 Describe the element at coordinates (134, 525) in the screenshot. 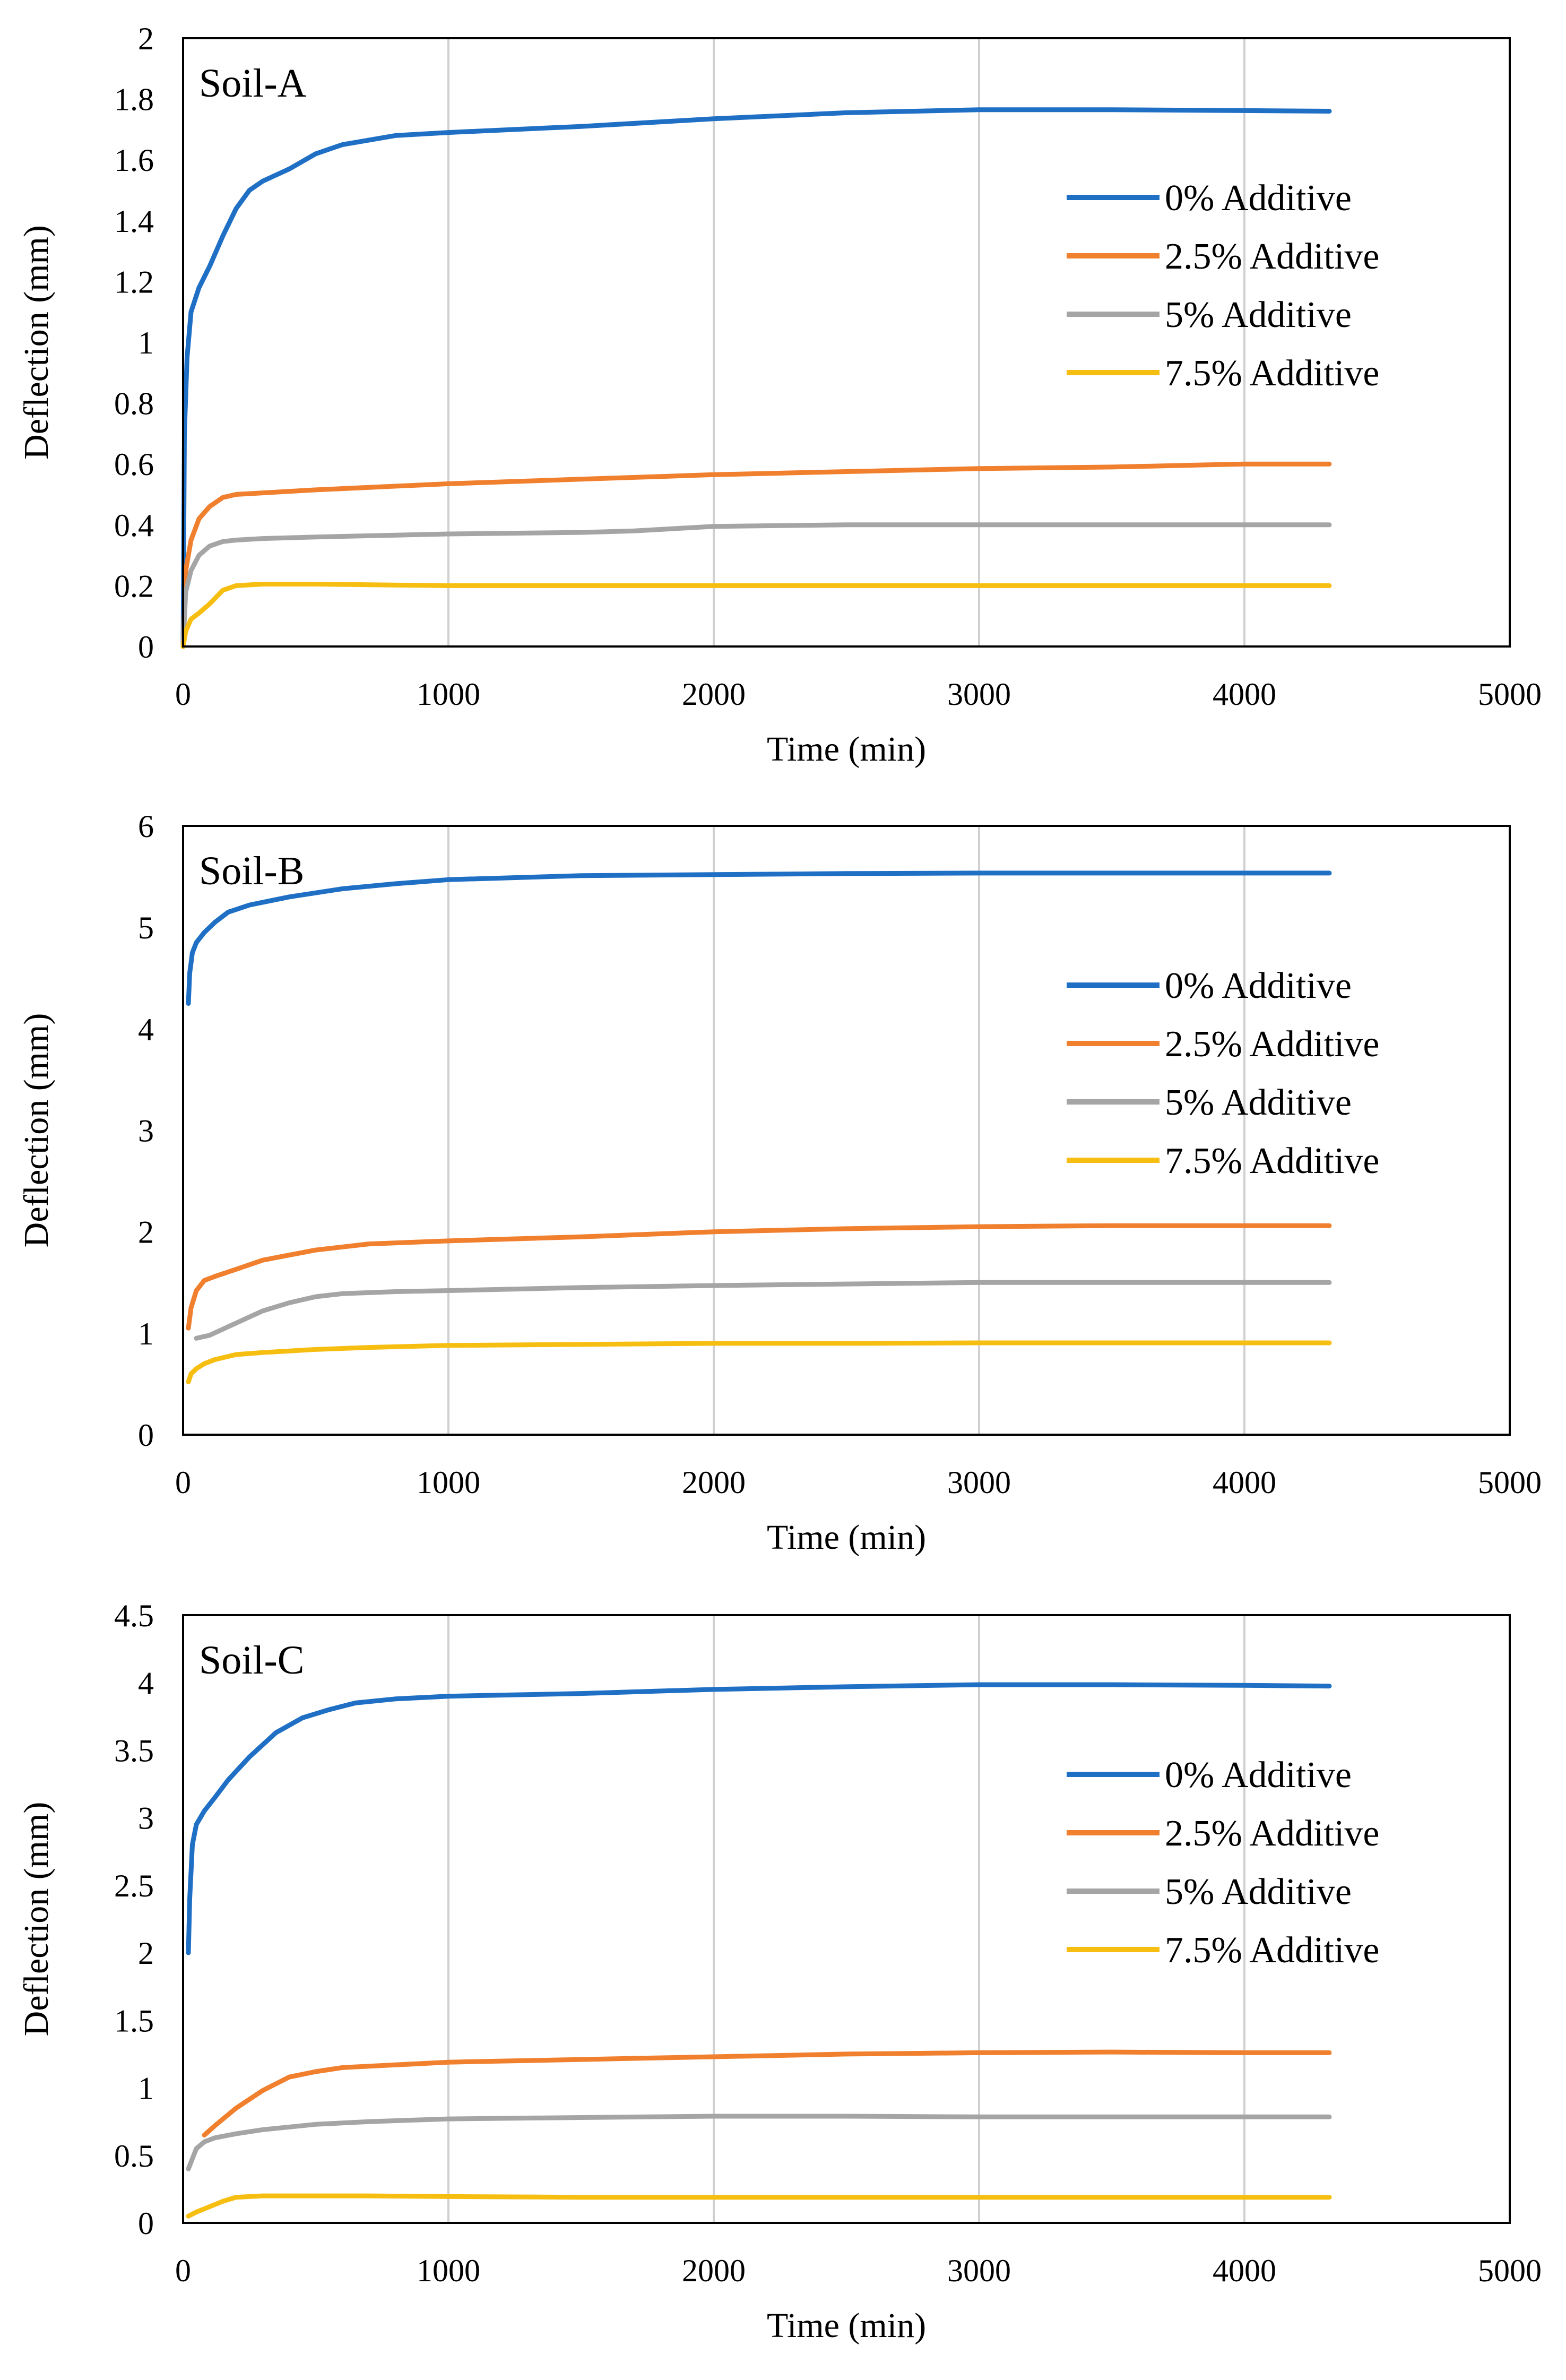

I see `y-tick-label: 0.4` at that location.